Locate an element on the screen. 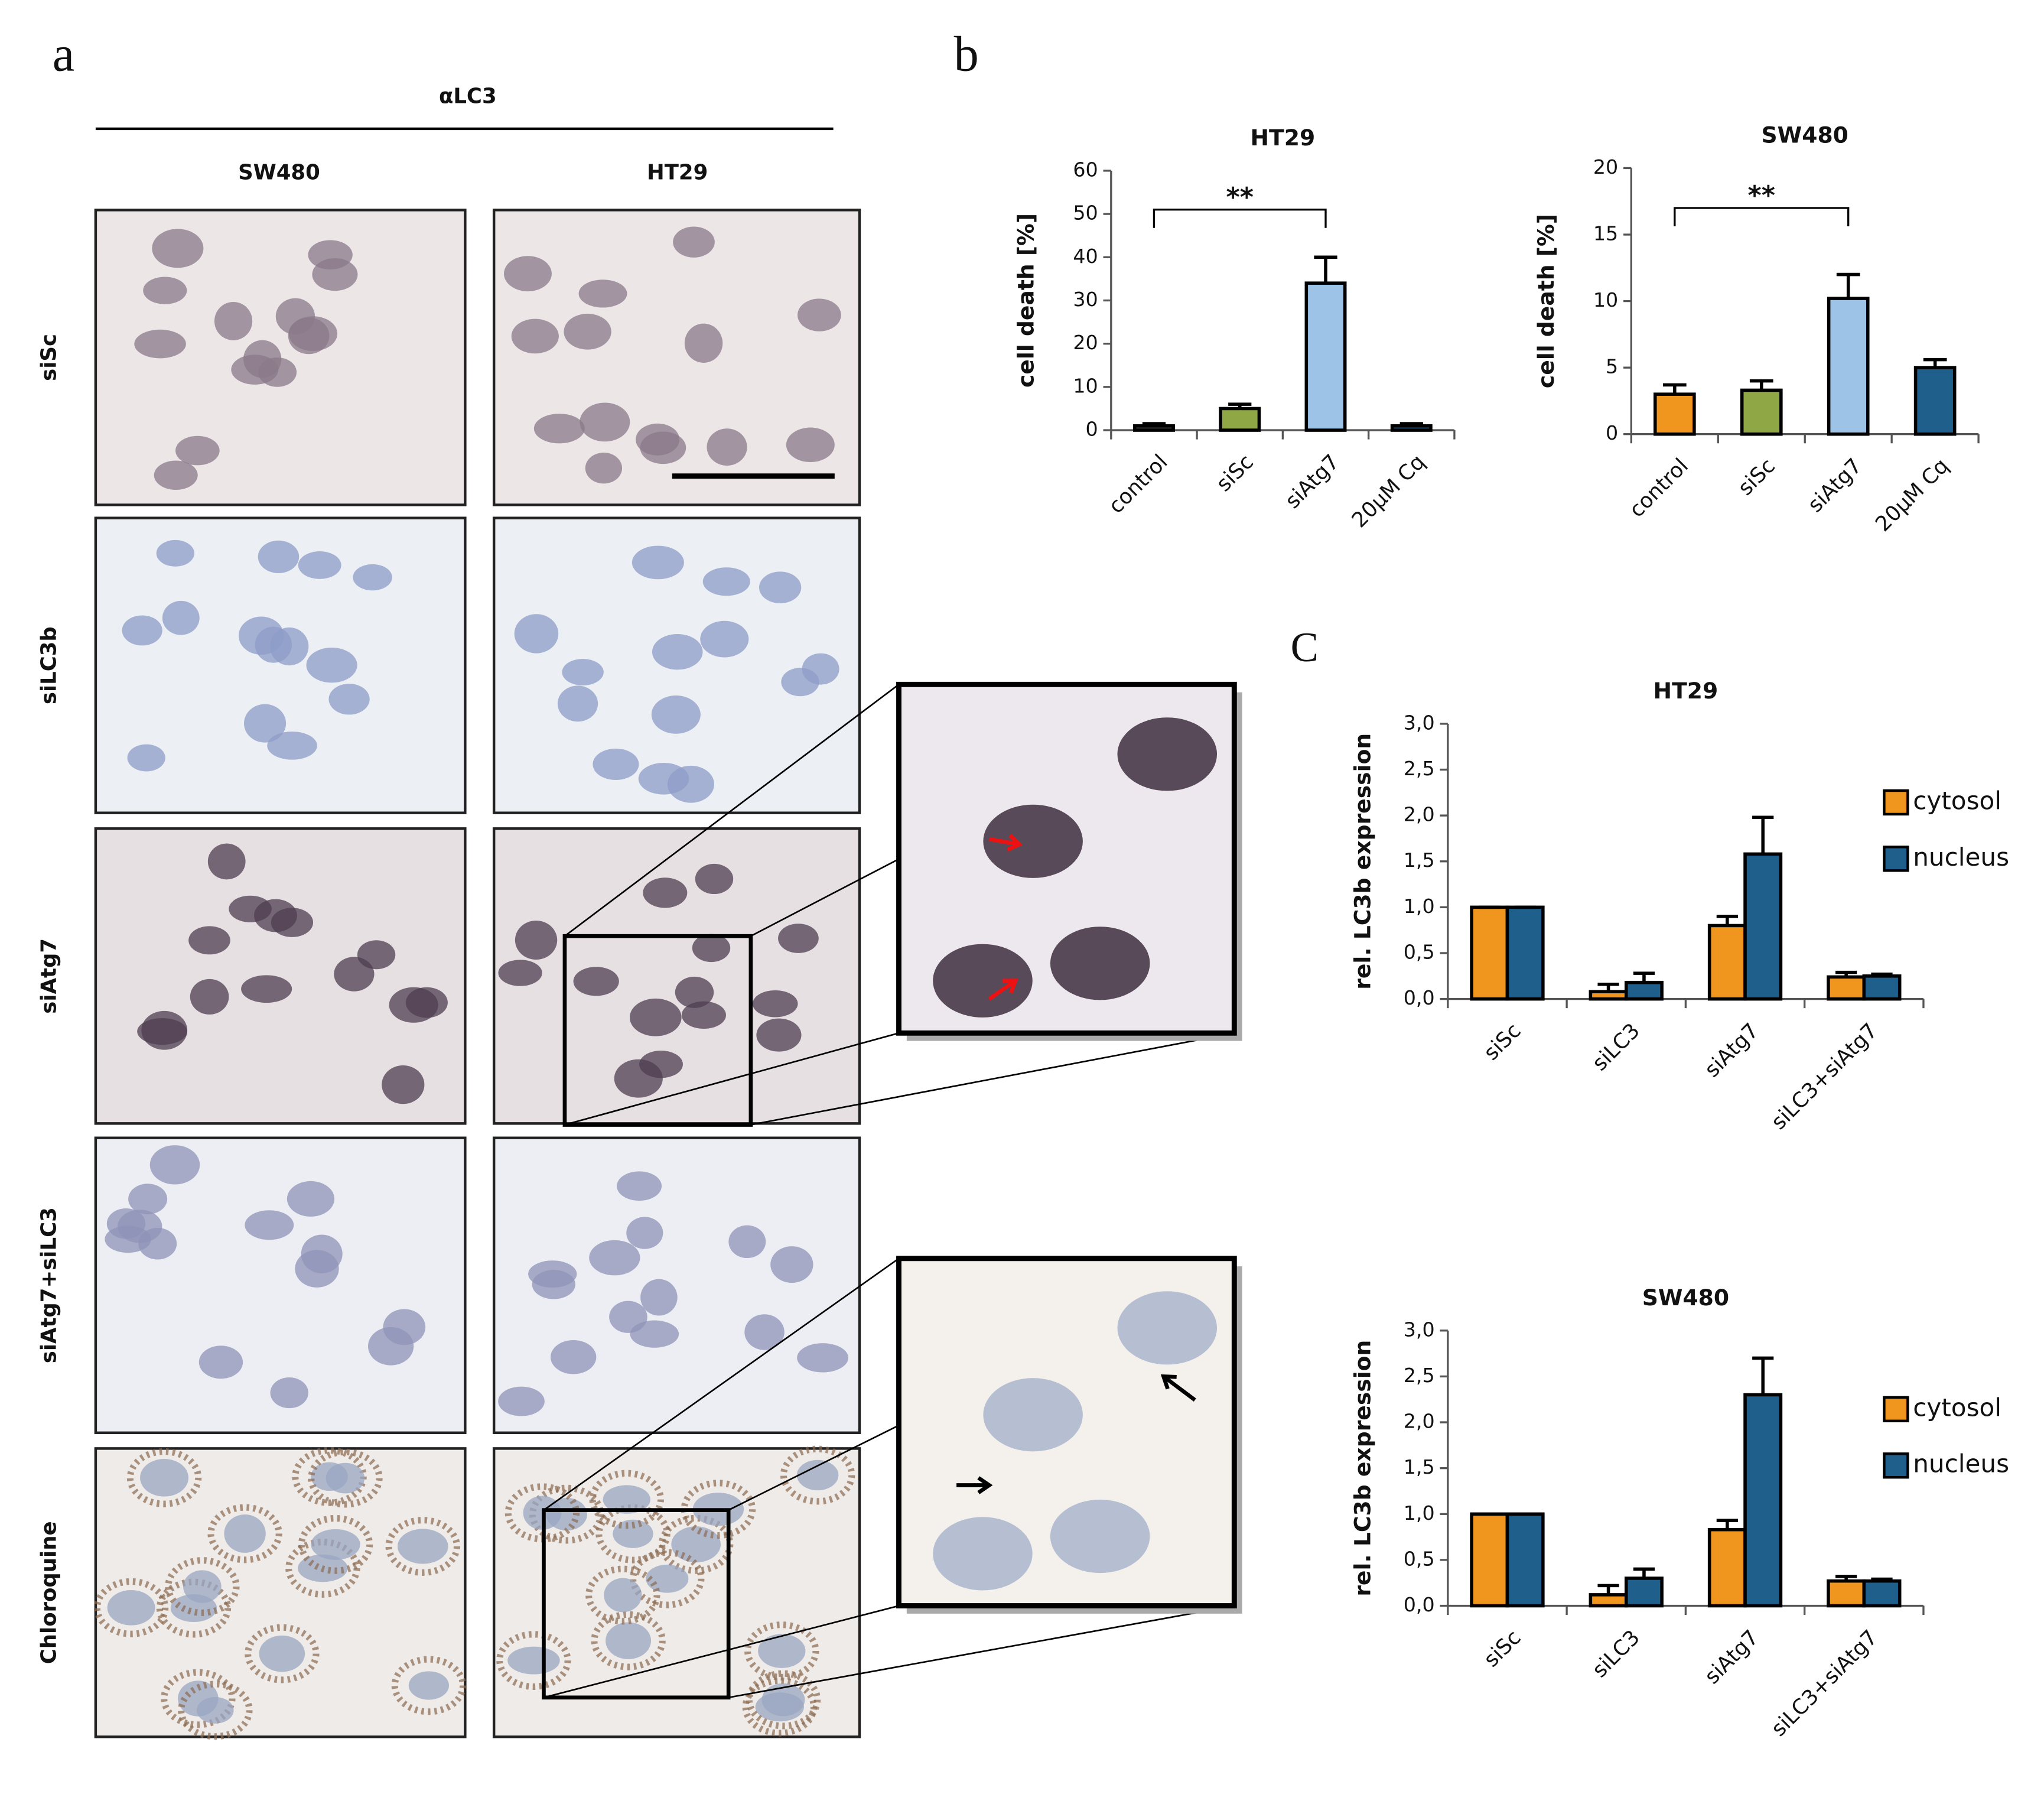 The height and width of the screenshot is (1804, 2044). x-tick-label: siLC3+siAtg7 is located at coordinates (1825, 1683).